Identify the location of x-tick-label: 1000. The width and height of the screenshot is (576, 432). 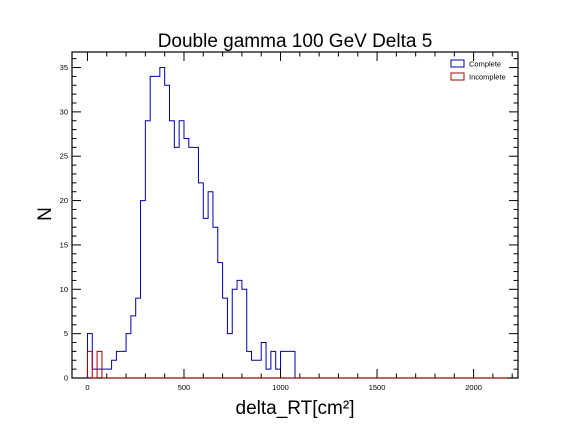
(280, 387).